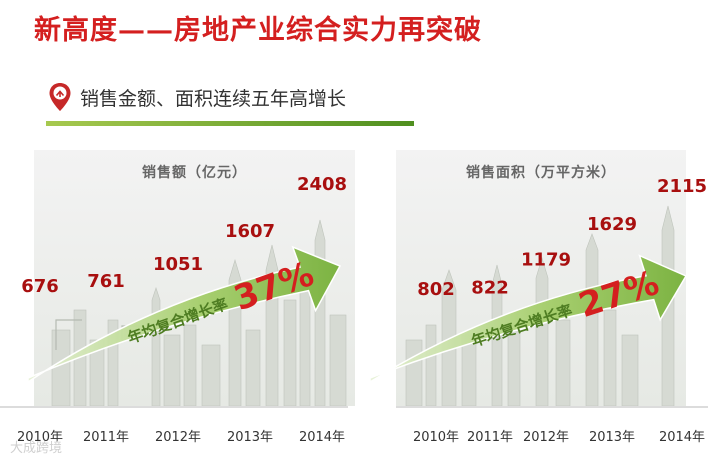 The width and height of the screenshot is (723, 462). What do you see at coordinates (619, 294) in the screenshot?
I see `growth-rate: 27%` at bounding box center [619, 294].